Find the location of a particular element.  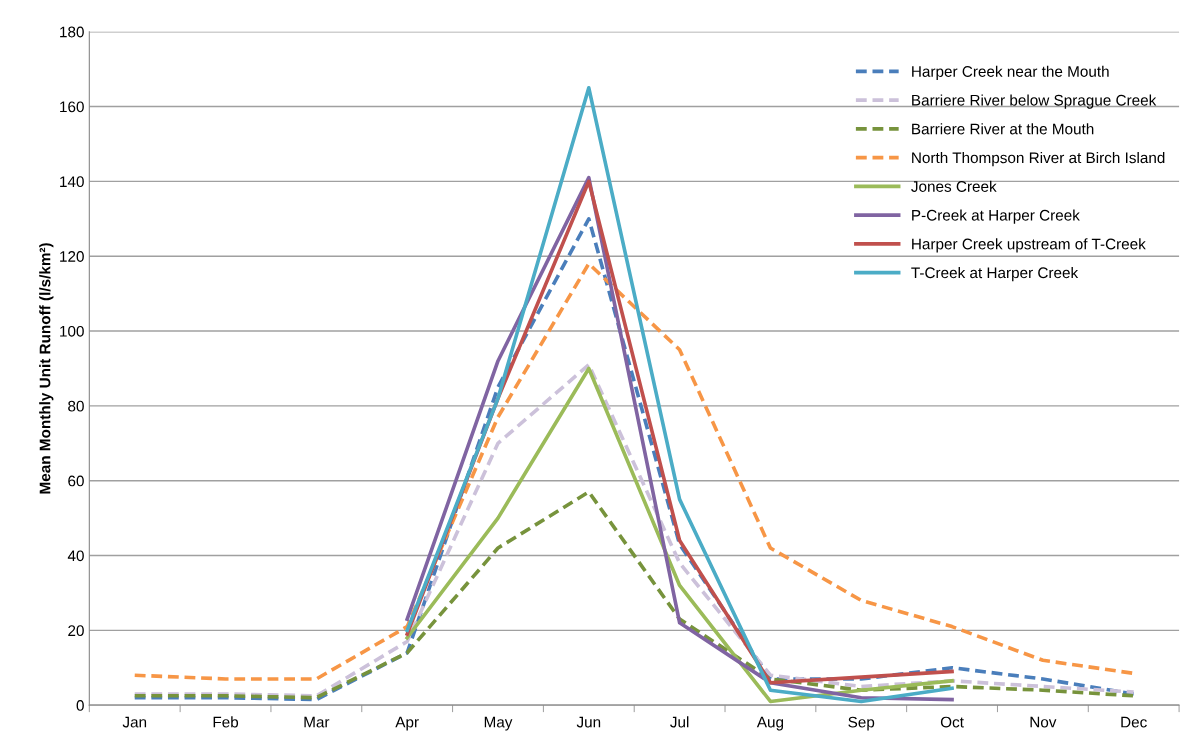

legend-label: Harper Creek near the Mouth is located at coordinates (1010, 72).